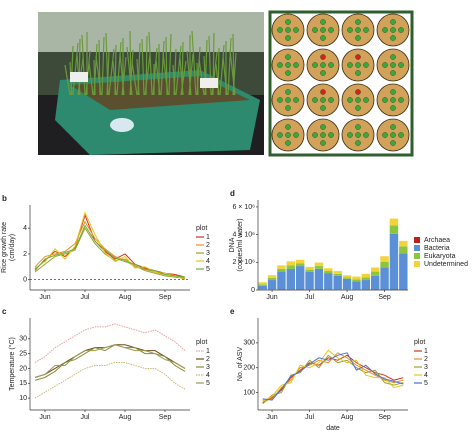  What do you see at coordinates (243, 234) in the screenshot?
I see `y-tick-label: 4 × 10⁶` at bounding box center [243, 234].